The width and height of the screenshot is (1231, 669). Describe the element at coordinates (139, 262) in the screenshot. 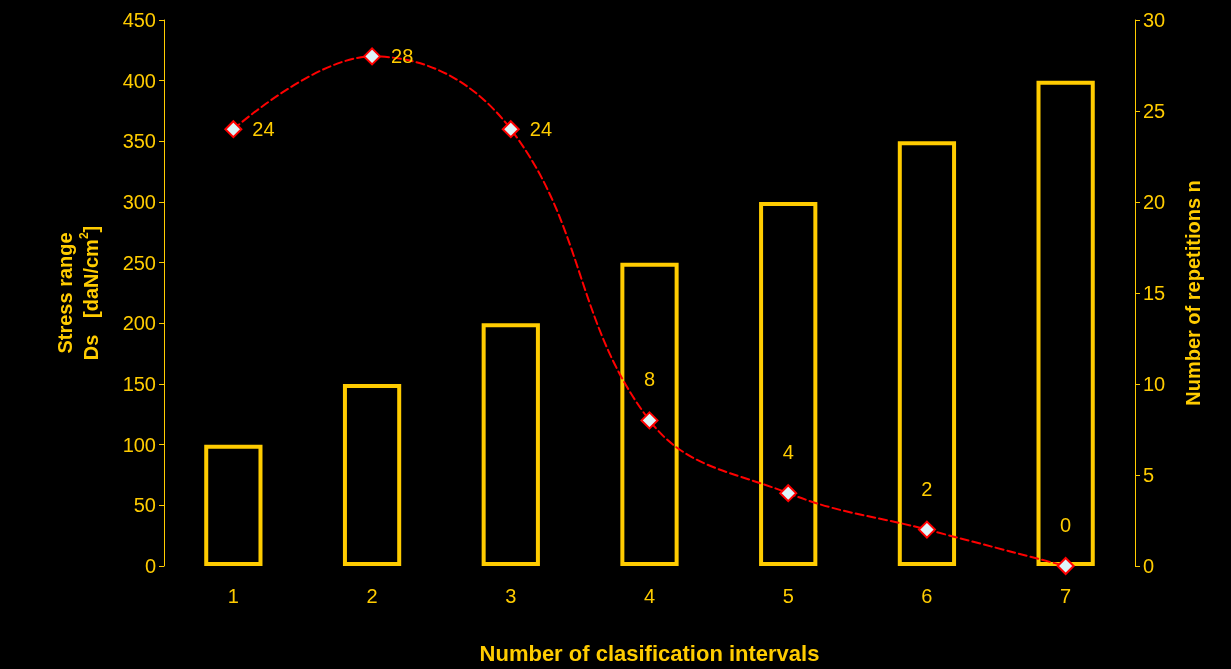

I see `y-tick-label: 250` at that location.